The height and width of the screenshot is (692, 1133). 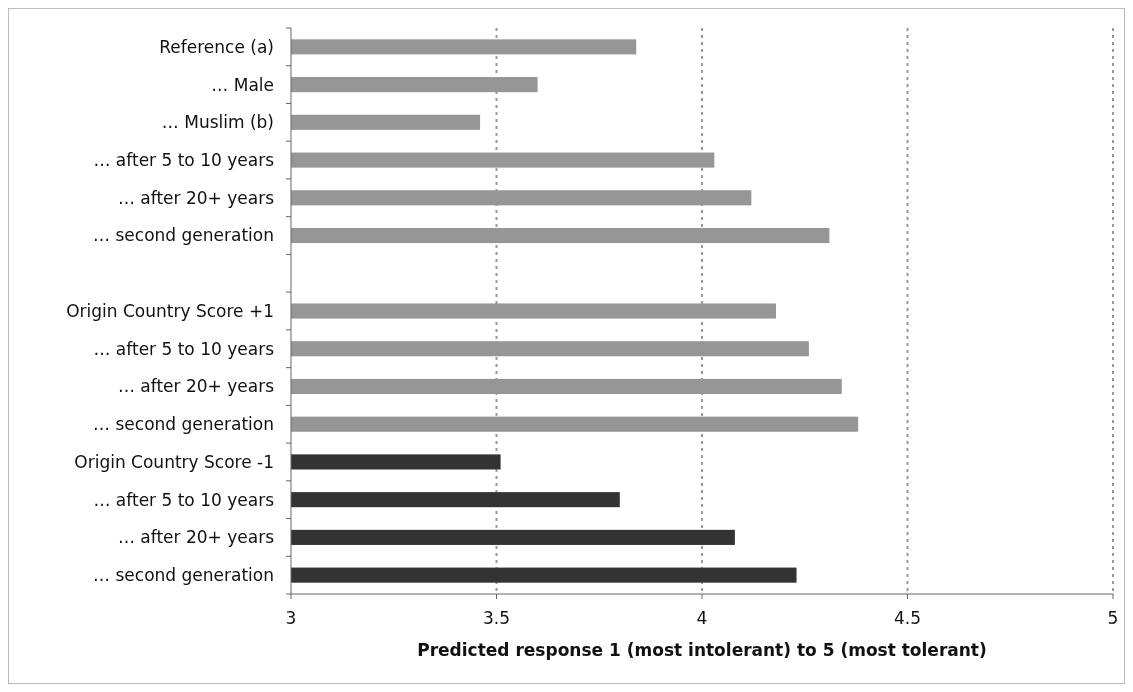 What do you see at coordinates (170, 310) in the screenshot?
I see `y-tick-label: Origin Country Score +1` at bounding box center [170, 310].